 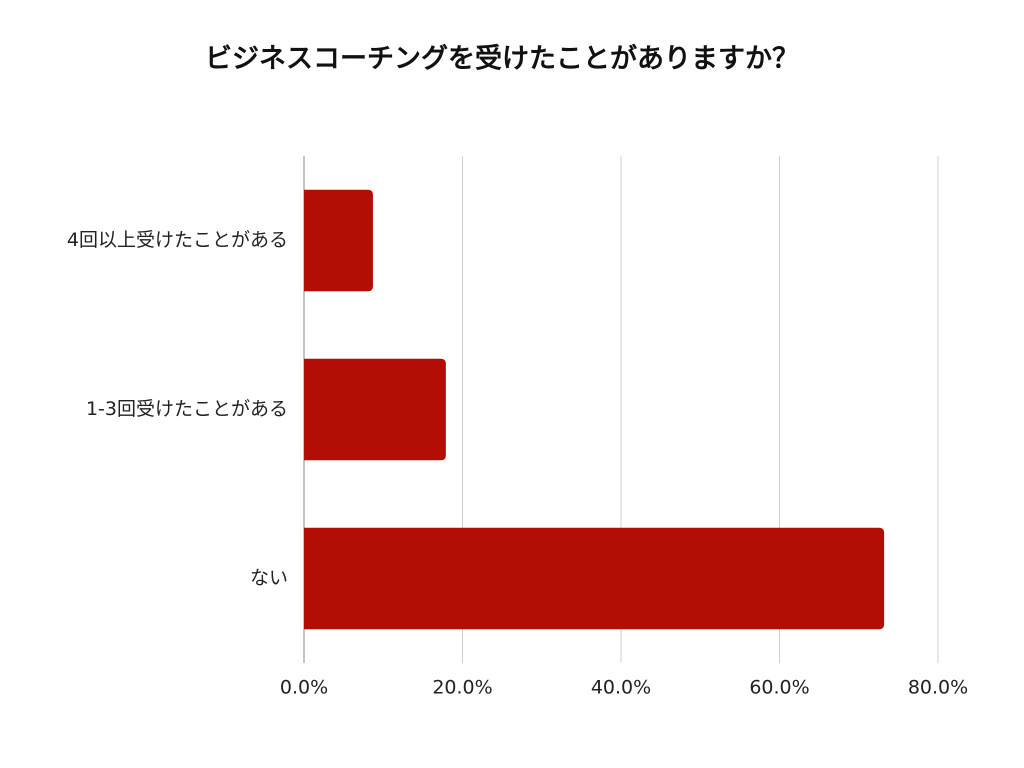 I want to click on y-tick-label: ない, so click(x=269, y=578).